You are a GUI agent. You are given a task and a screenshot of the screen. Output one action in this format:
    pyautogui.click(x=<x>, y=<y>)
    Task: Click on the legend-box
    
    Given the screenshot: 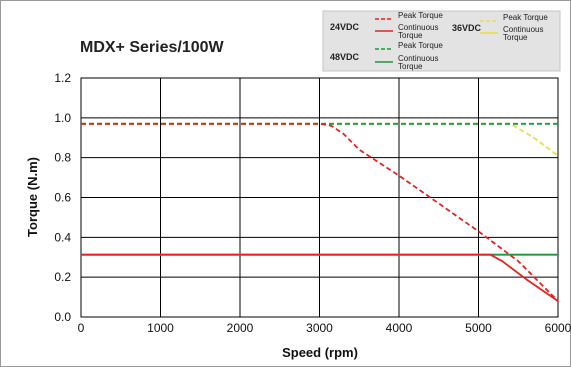 What is the action you would take?
    pyautogui.click(x=441, y=41)
    